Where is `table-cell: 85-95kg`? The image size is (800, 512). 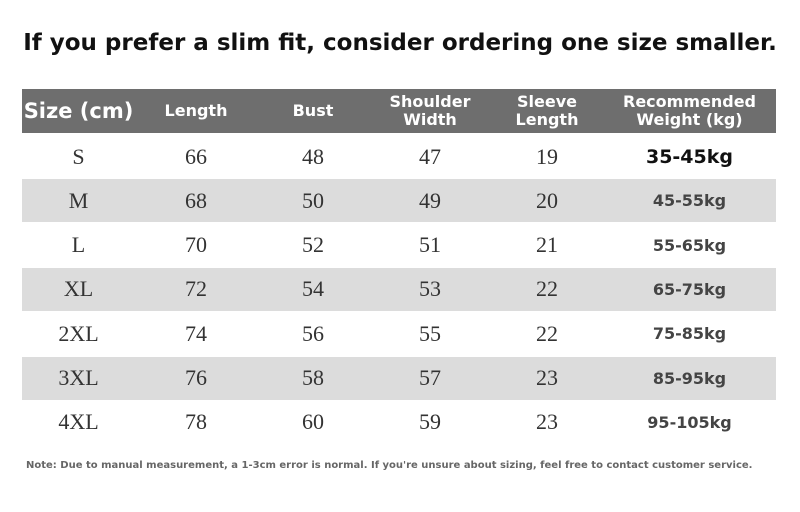 table-cell: 85-95kg is located at coordinates (689, 378).